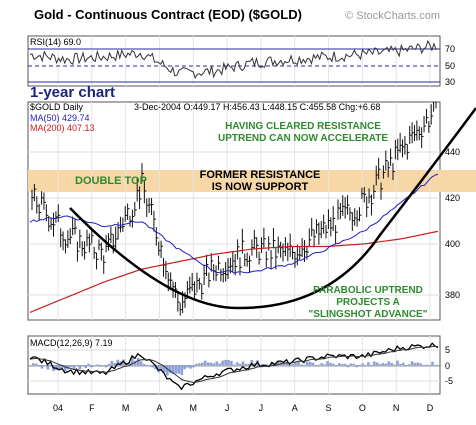 The image size is (476, 425). Describe the element at coordinates (368, 314) in the screenshot. I see `annotation-parabolic-3: "SLINGSHOT ADVANCE"` at that location.